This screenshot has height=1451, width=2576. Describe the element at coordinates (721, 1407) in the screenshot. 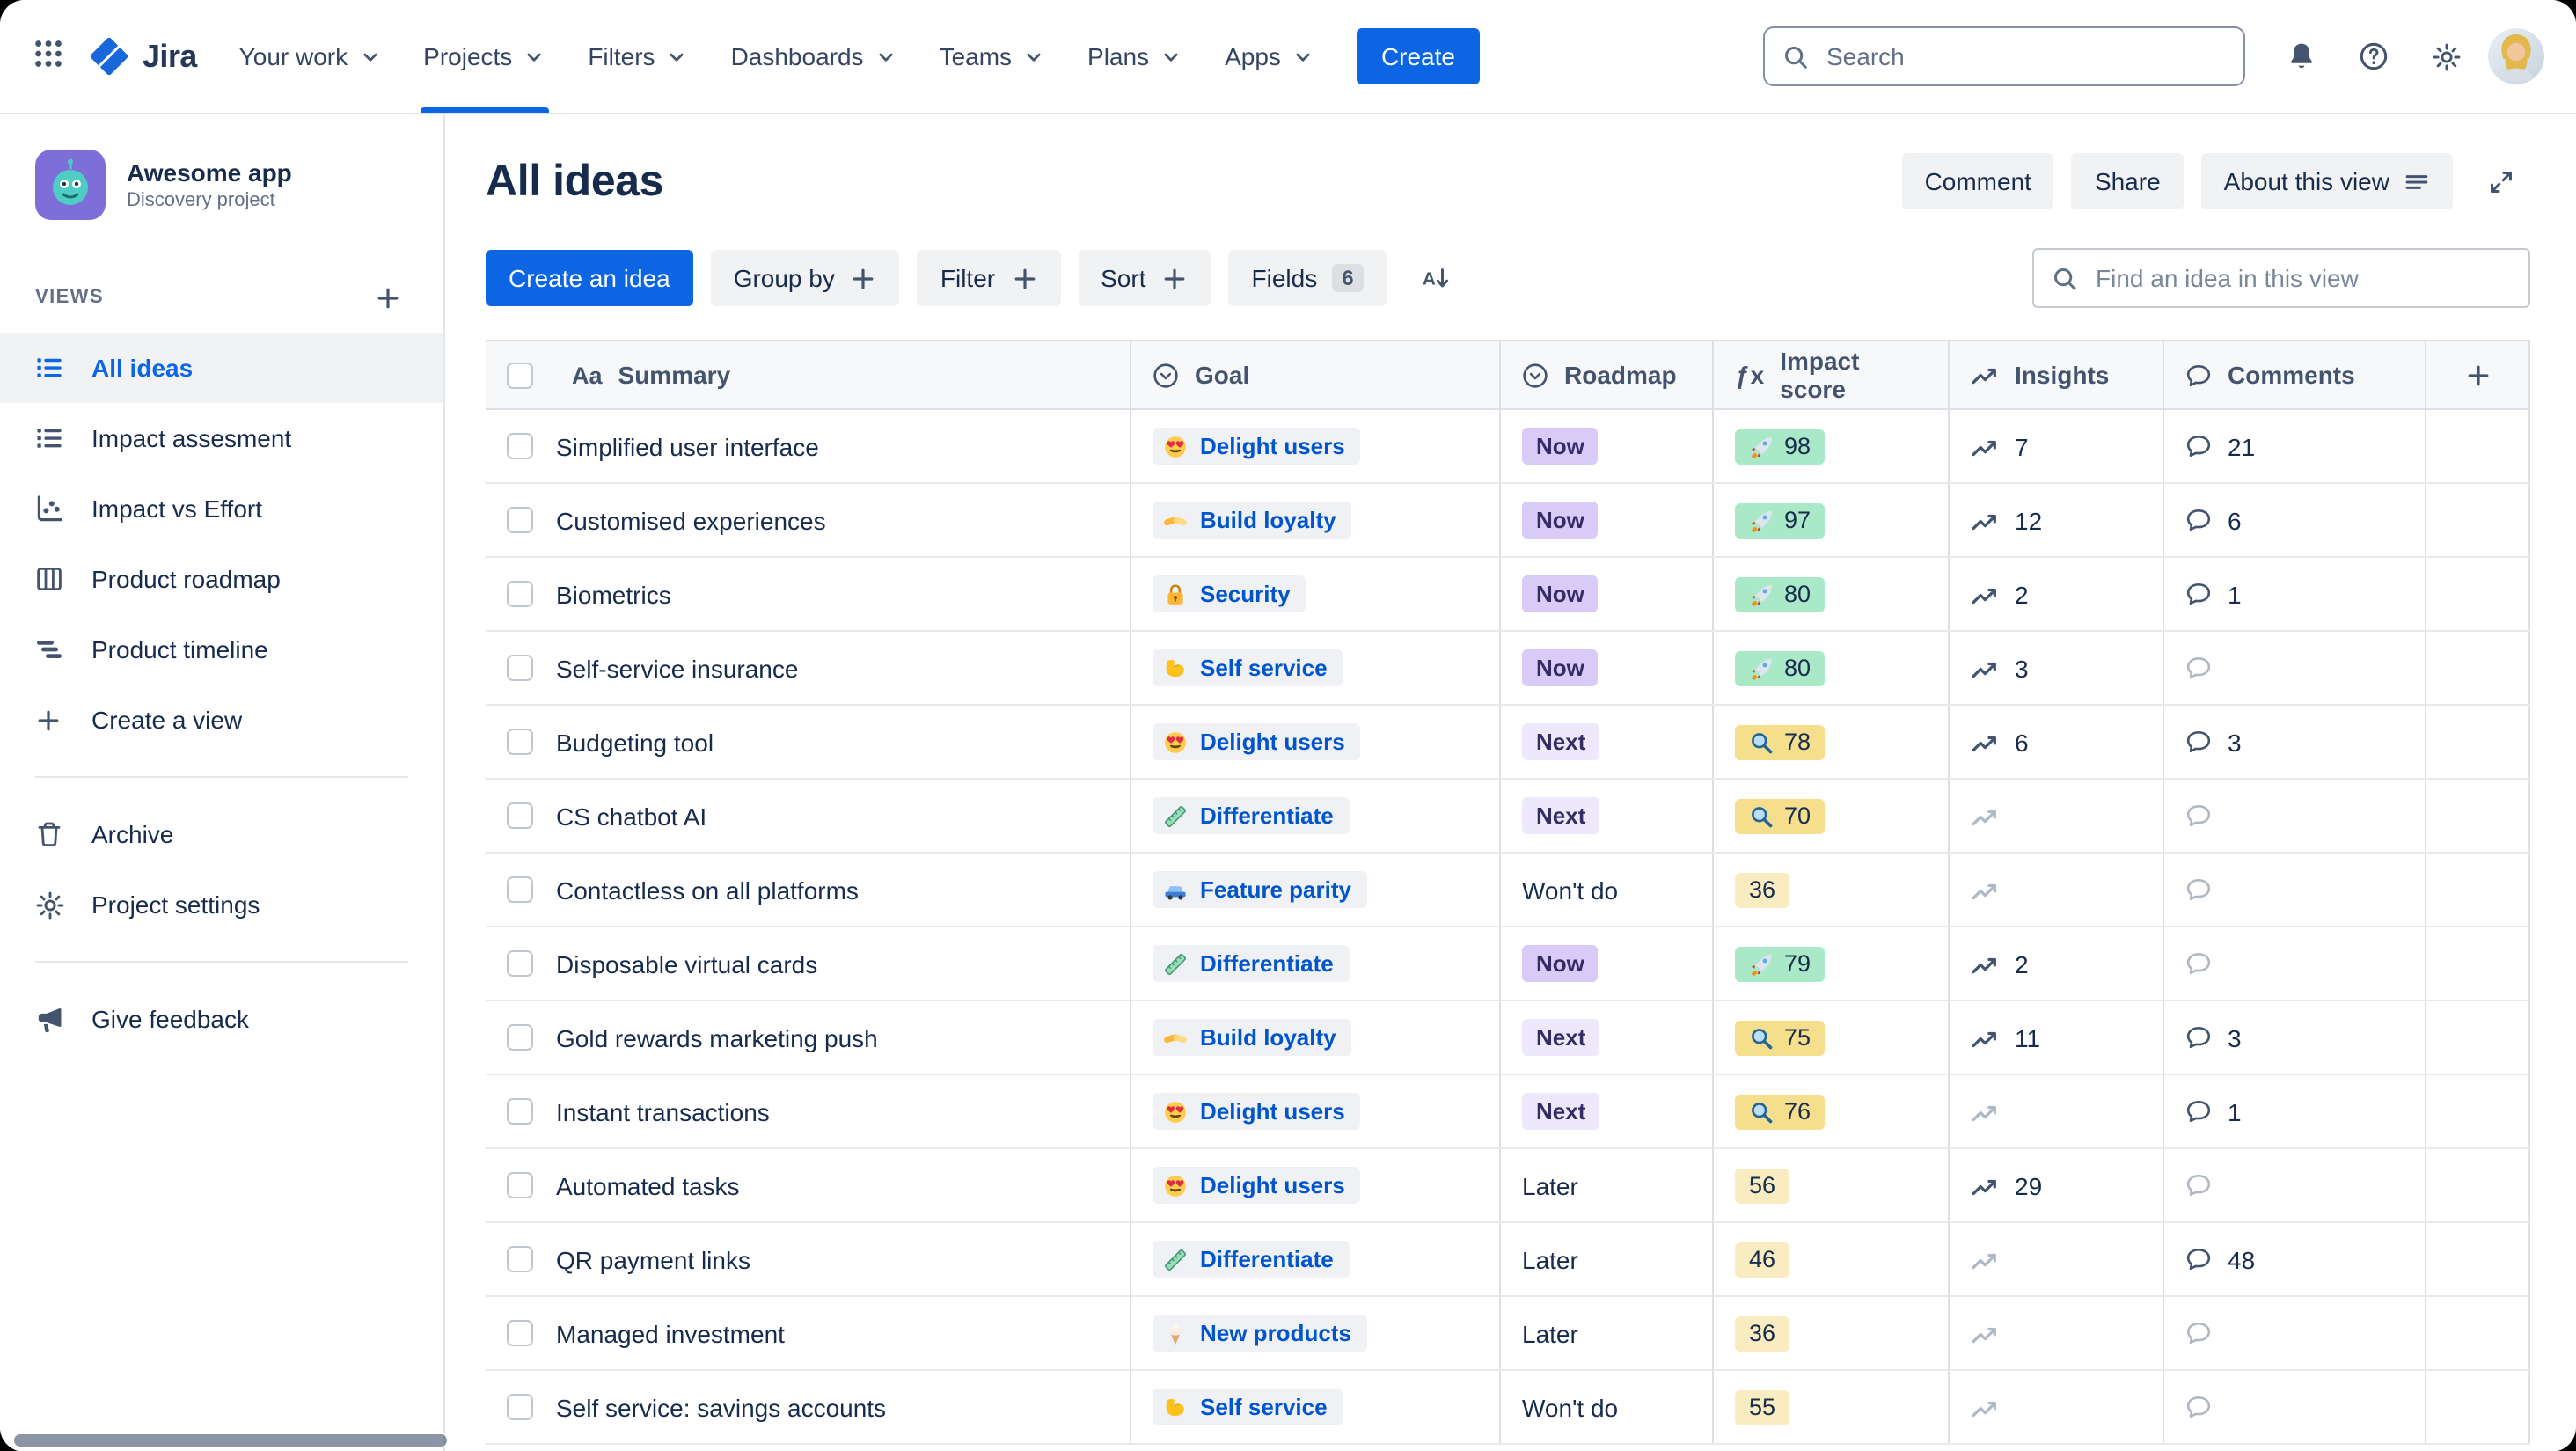

I see `idea-summary: Self service: savings accounts` at that location.